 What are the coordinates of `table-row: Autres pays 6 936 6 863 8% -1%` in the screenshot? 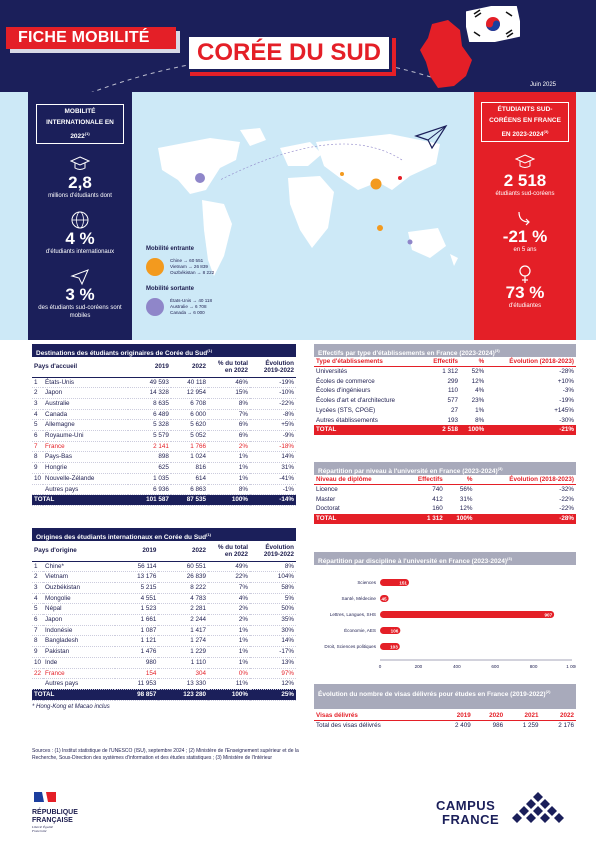 It's located at (164, 490).